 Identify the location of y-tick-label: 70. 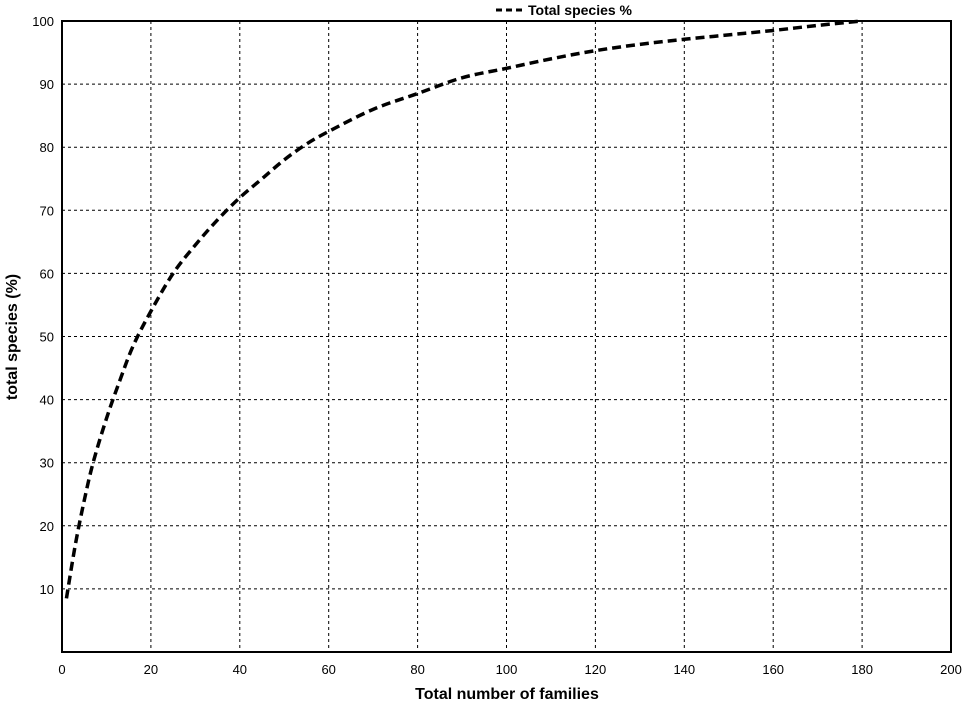
(47, 210).